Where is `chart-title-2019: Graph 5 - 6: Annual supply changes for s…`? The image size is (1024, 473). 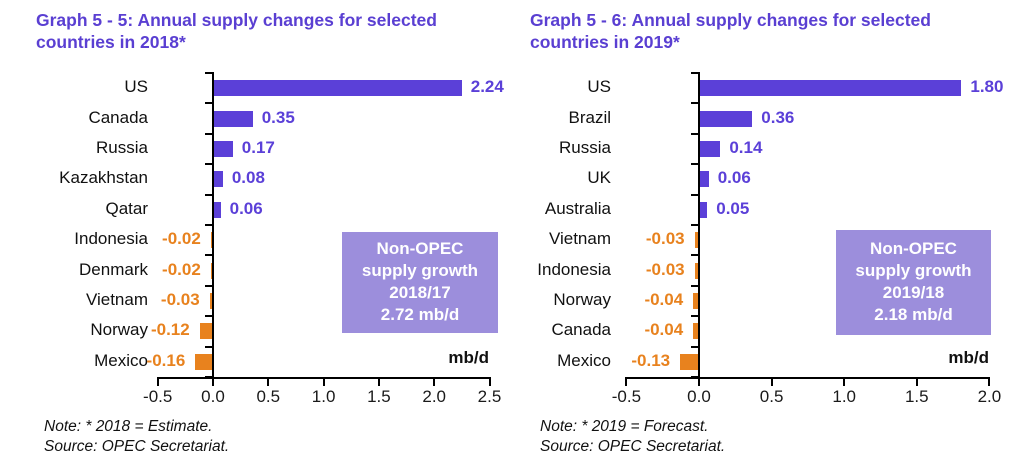
chart-title-2019: Graph 5 - 6: Annual supply changes for s… is located at coordinates (730, 31).